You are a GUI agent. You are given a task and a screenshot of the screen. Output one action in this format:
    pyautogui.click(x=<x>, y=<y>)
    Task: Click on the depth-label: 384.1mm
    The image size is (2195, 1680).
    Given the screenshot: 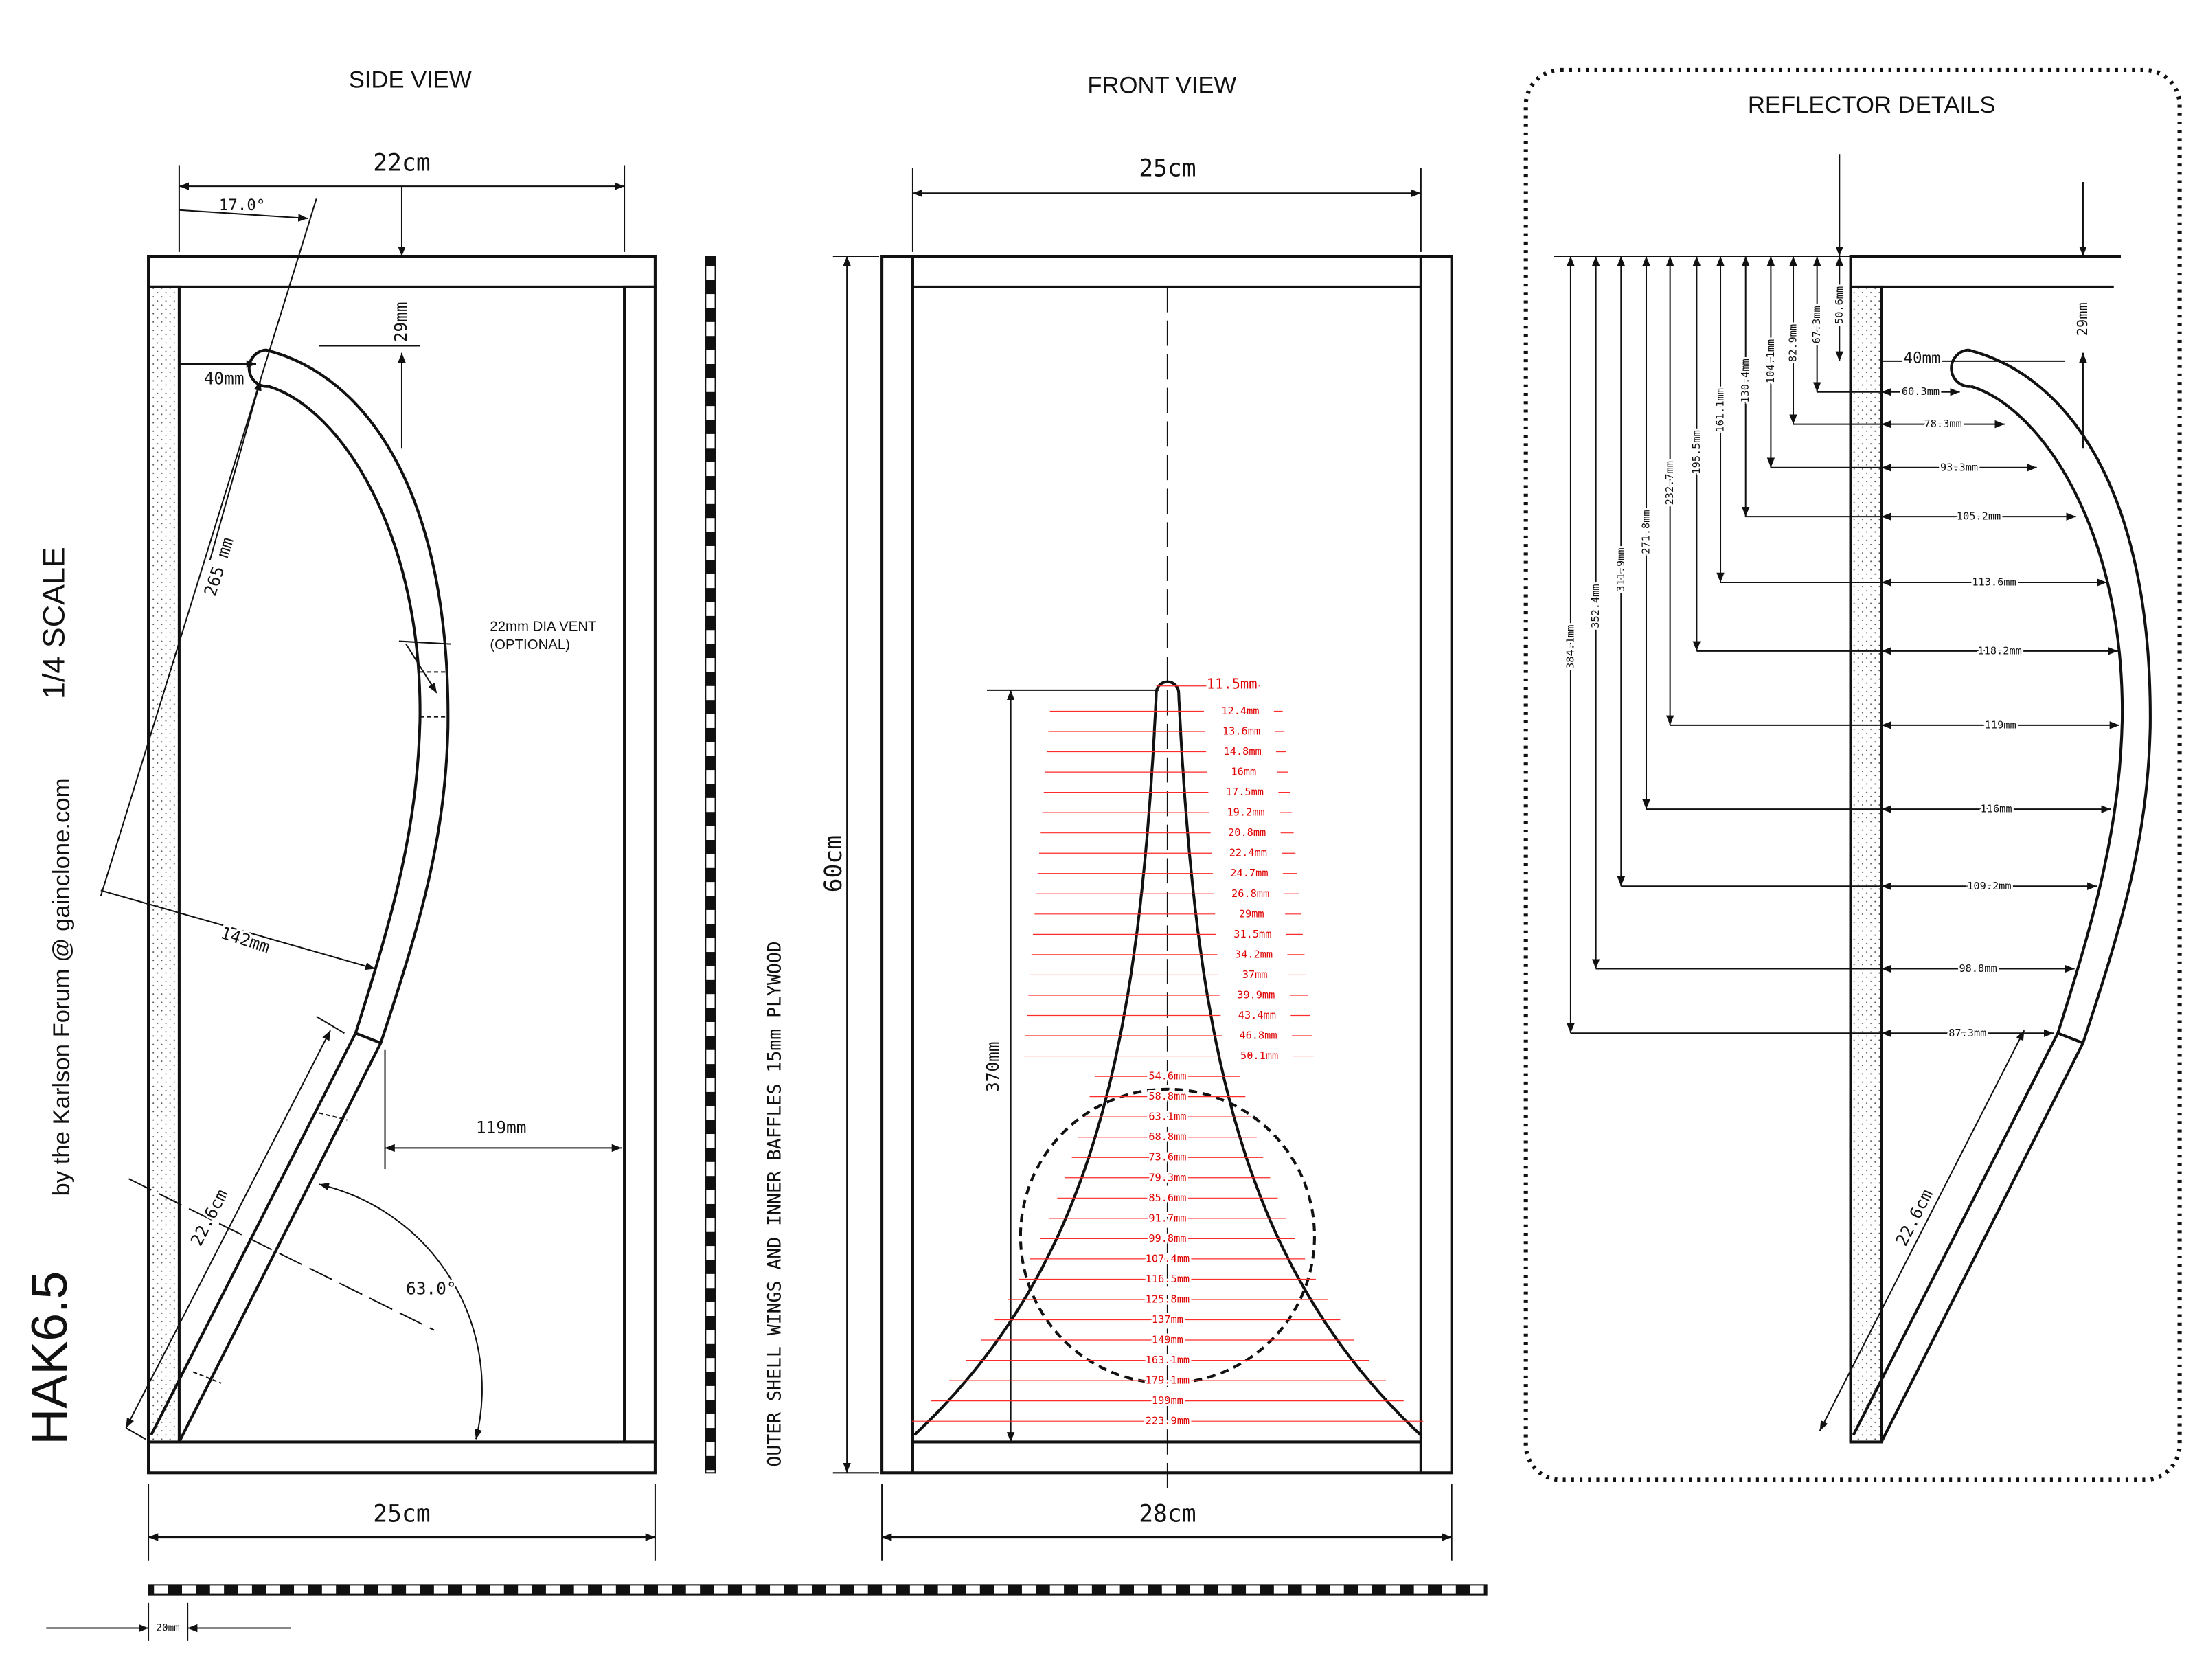 What is the action you would take?
    pyautogui.click(x=1570, y=647)
    